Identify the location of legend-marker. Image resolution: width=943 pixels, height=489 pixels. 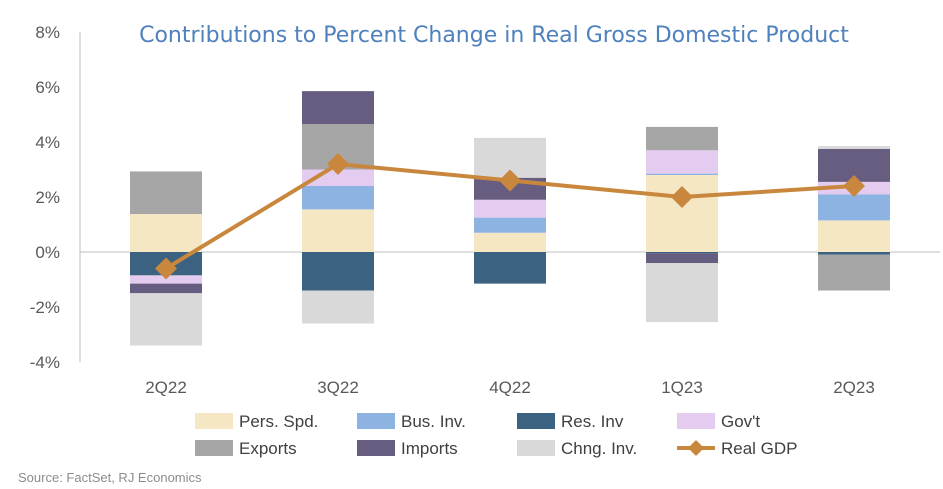
(696, 448).